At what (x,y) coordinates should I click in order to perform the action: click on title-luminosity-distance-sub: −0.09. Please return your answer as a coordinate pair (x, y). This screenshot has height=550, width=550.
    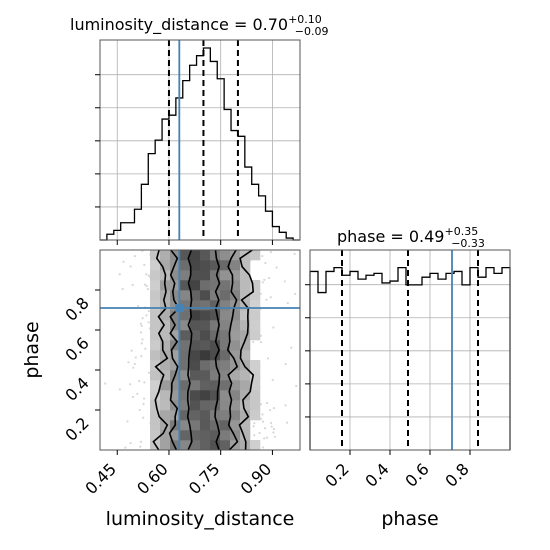
    Looking at the image, I should click on (312, 31).